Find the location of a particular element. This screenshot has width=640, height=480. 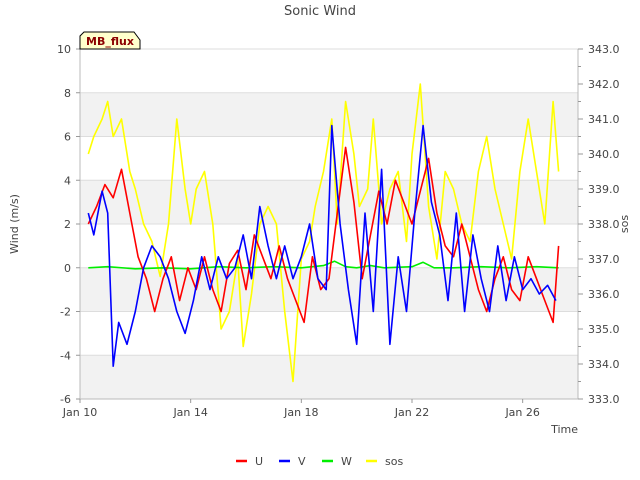

site-badge: MB_flux is located at coordinates (110, 40).